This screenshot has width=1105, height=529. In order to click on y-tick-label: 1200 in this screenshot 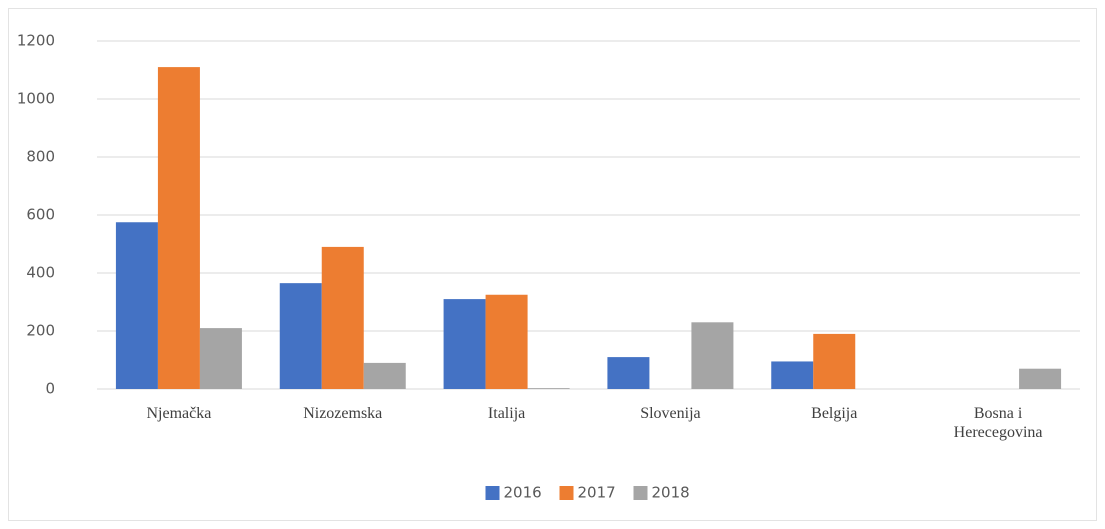, I will do `click(36, 41)`.